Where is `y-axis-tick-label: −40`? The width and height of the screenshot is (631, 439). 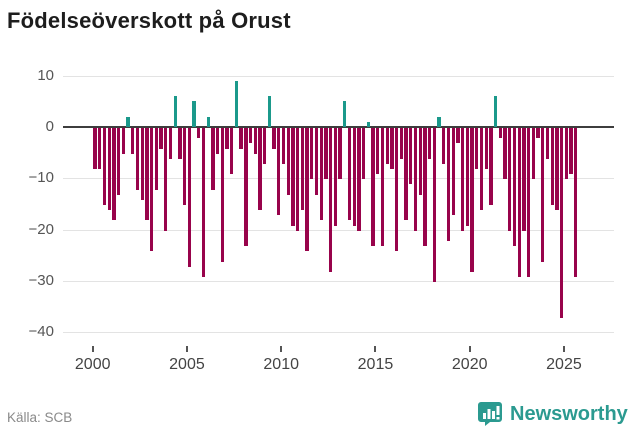
y-axis-tick-label: −40 is located at coordinates (41, 332).